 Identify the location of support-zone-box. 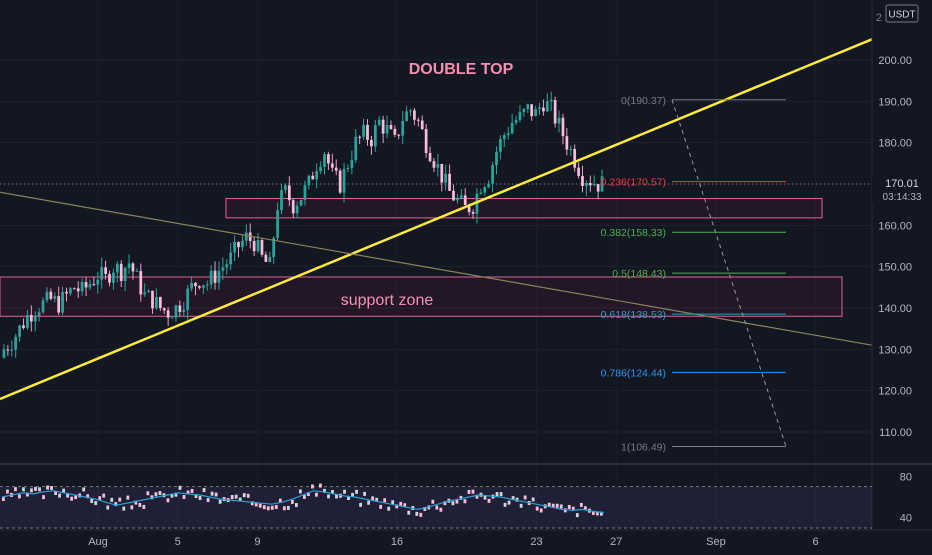
(524, 208).